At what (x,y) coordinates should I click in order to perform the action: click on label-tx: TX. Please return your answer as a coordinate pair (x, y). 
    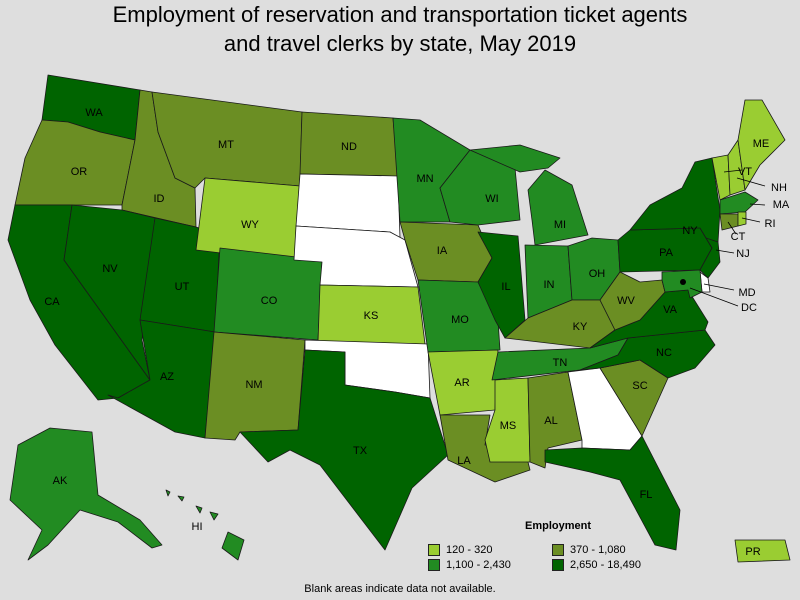
    Looking at the image, I should click on (360, 451).